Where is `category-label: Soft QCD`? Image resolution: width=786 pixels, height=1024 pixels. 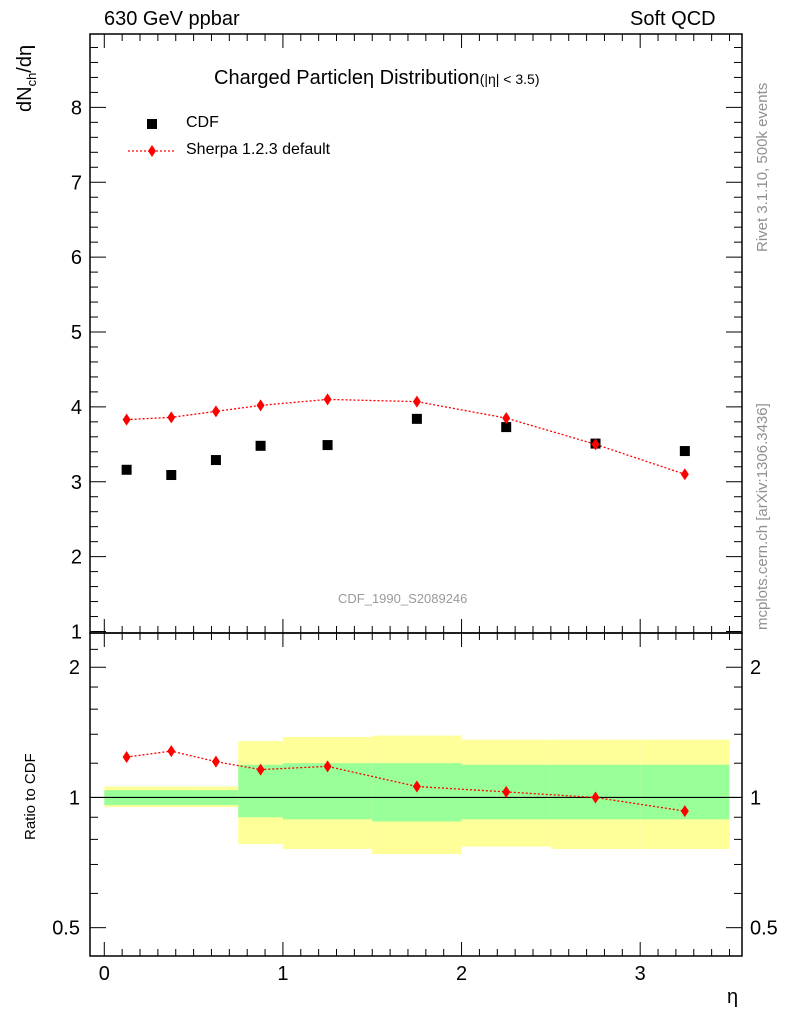
category-label: Soft QCD is located at coordinates (673, 19).